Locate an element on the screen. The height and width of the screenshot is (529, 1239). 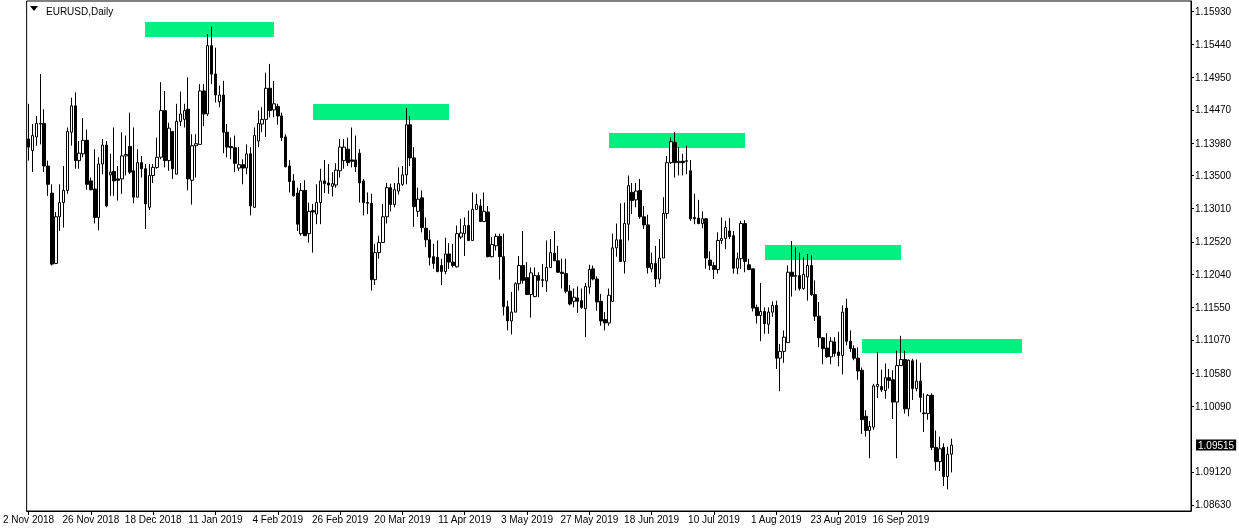
x-tick-label: 3 May 2019 is located at coordinates (527, 519).